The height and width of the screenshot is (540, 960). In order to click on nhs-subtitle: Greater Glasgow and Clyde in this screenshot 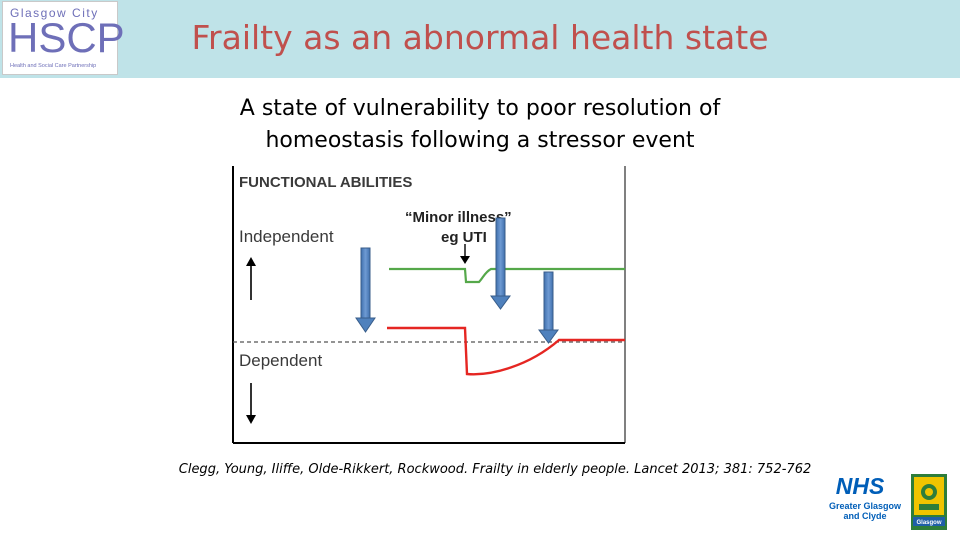, I will do `click(865, 511)`.